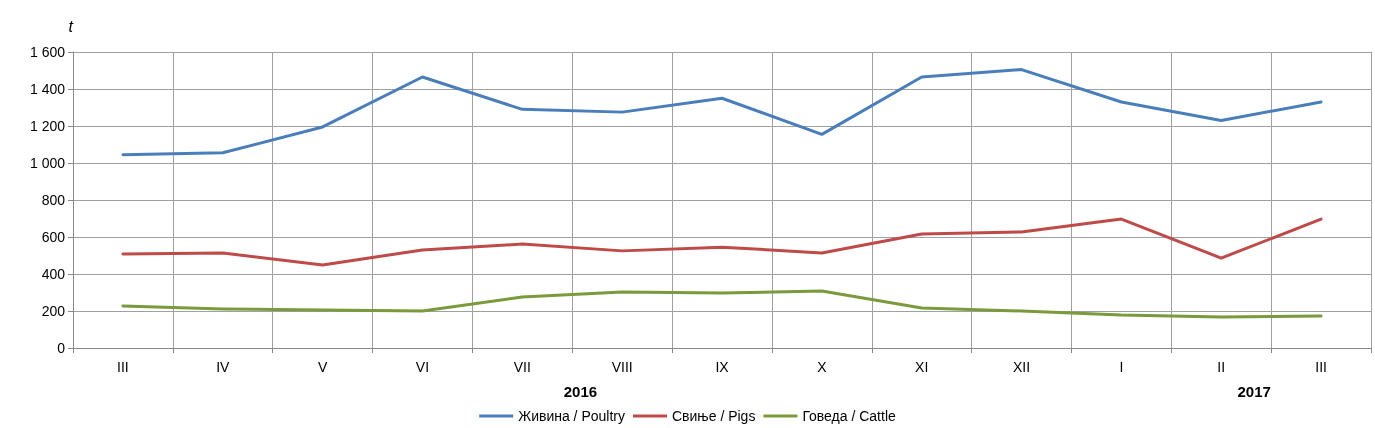 This screenshot has height=428, width=1375. What do you see at coordinates (53, 274) in the screenshot?
I see `y-tick-label: 400` at bounding box center [53, 274].